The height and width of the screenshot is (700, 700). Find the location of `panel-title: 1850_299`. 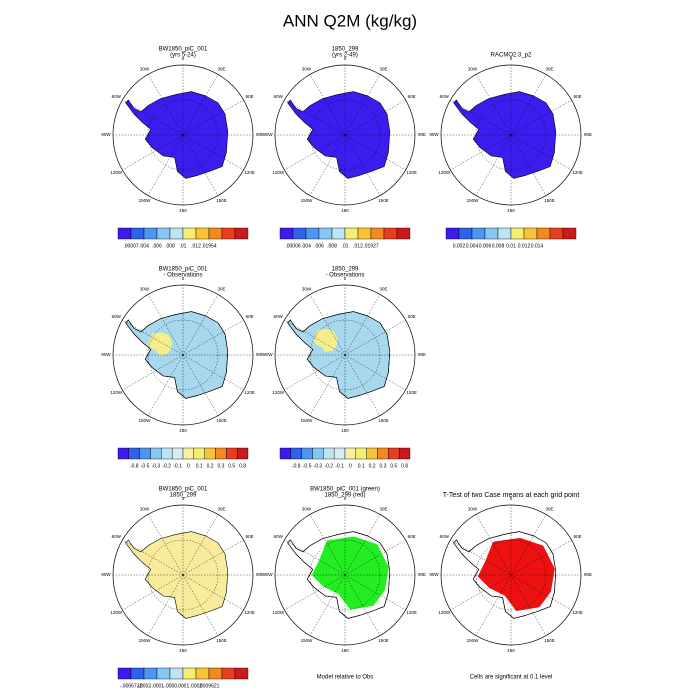

panel-title: 1850_299 is located at coordinates (183, 496).